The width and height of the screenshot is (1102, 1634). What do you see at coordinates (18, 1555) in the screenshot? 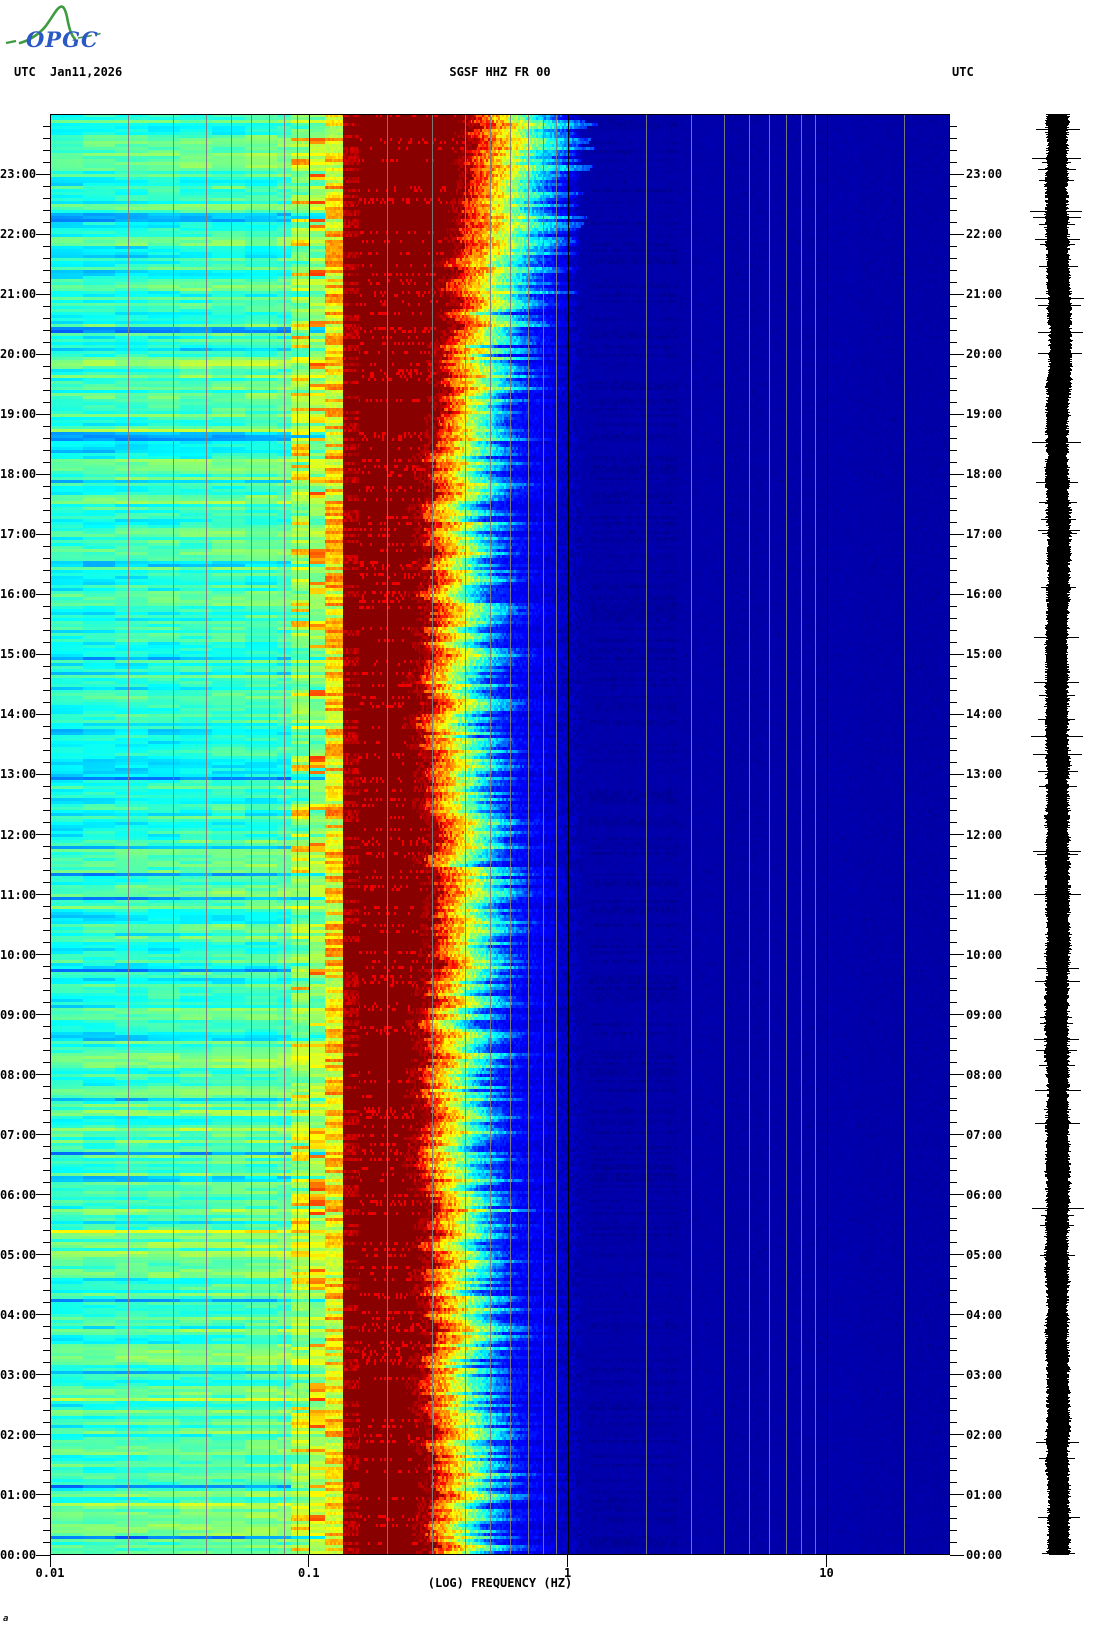
I see `time-label-left: 00:00` at bounding box center [18, 1555].